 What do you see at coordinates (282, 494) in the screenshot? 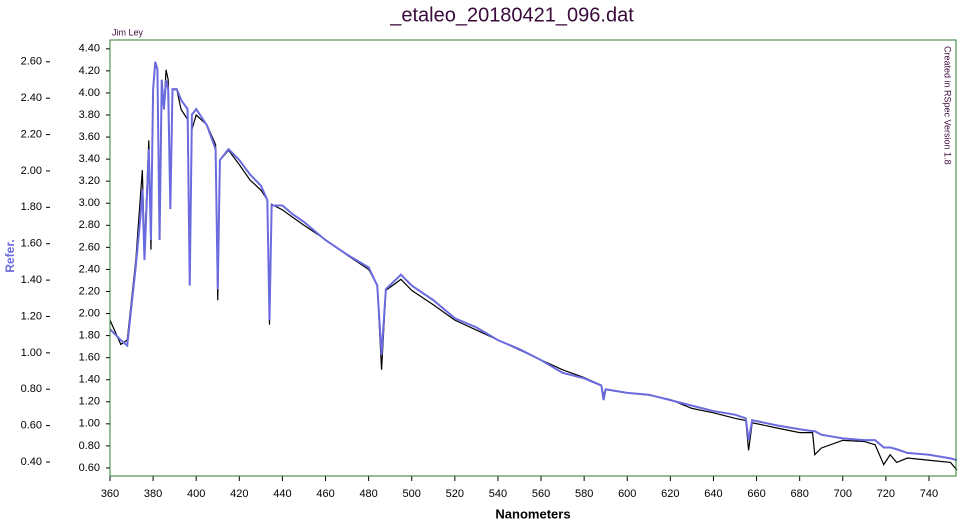
I see `x-tick-label: 440` at bounding box center [282, 494].